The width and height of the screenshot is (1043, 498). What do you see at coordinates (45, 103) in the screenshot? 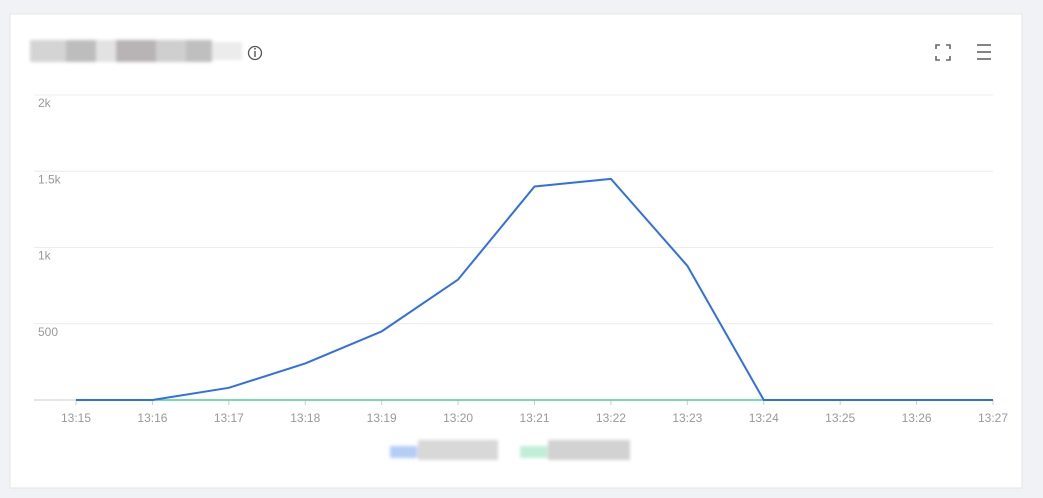
I see `y-tick-label: 2k` at bounding box center [45, 103].